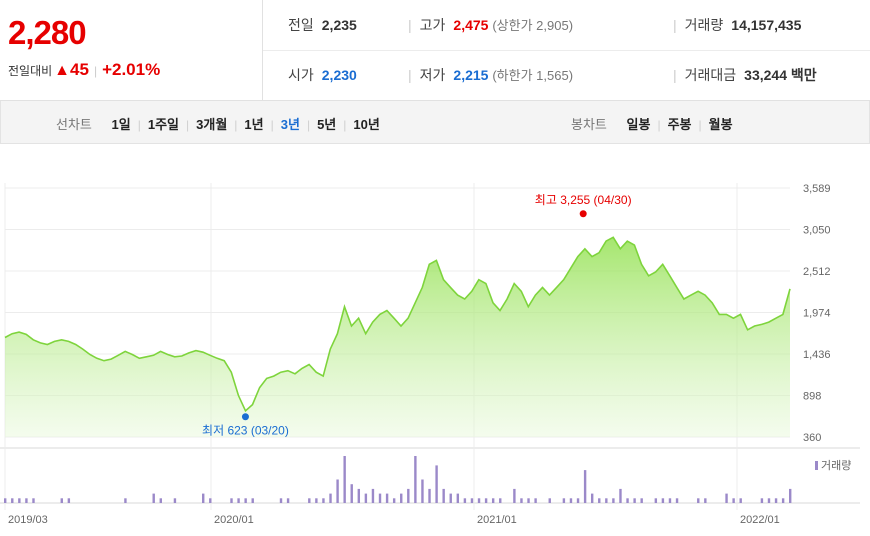 Image resolution: width=870 pixels, height=536 pixels. Describe the element at coordinates (817, 314) in the screenshot. I see `y-tick-label: 1,974` at that location.